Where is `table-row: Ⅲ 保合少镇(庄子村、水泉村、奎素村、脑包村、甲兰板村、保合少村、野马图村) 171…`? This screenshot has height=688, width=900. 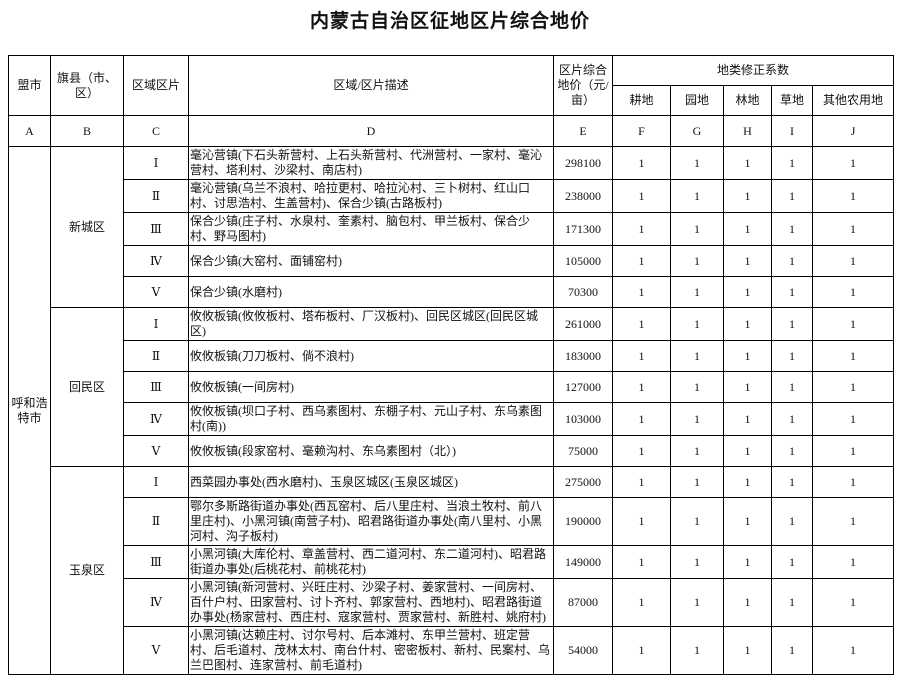 table-row: Ⅲ 保合少镇(庄子村、水泉村、奎素村、脑包村、甲兰板村、保合少村、野马图村) 171… is located at coordinates (452, 229).